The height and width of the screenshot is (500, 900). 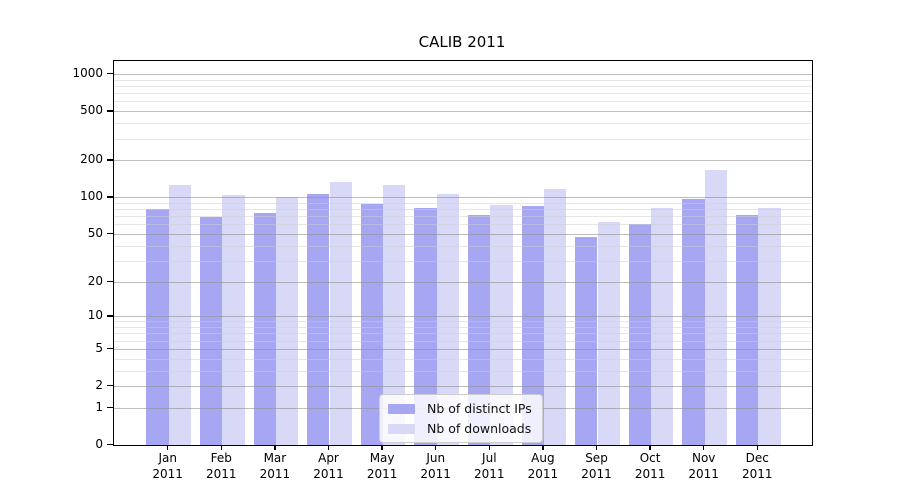 I want to click on chart-title: CALIB 2011, so click(x=462, y=42).